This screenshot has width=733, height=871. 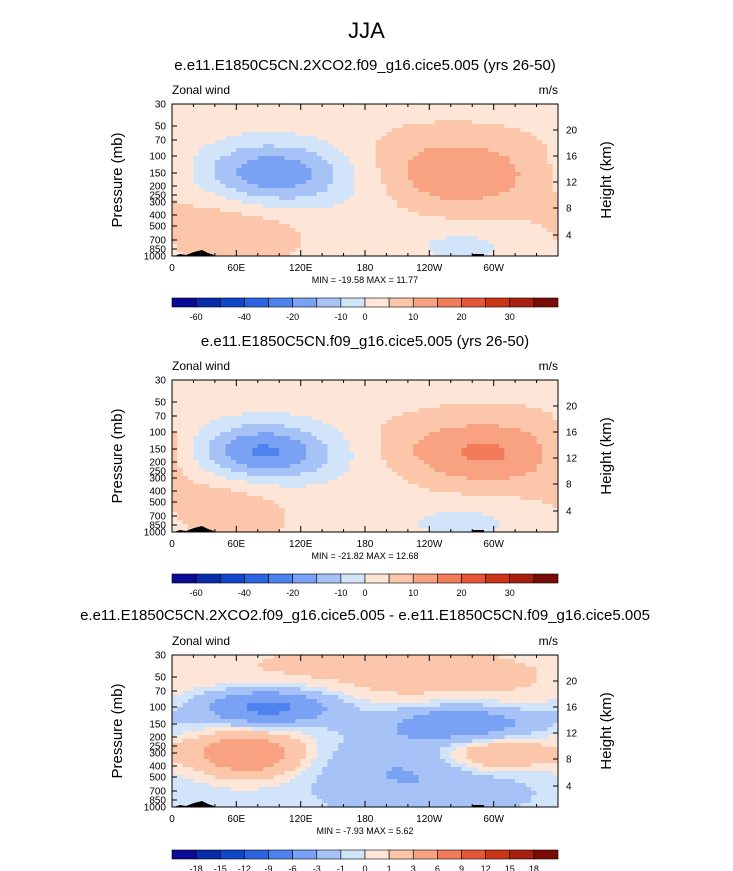 What do you see at coordinates (510, 867) in the screenshot?
I see `colorbar-label: 15` at bounding box center [510, 867].